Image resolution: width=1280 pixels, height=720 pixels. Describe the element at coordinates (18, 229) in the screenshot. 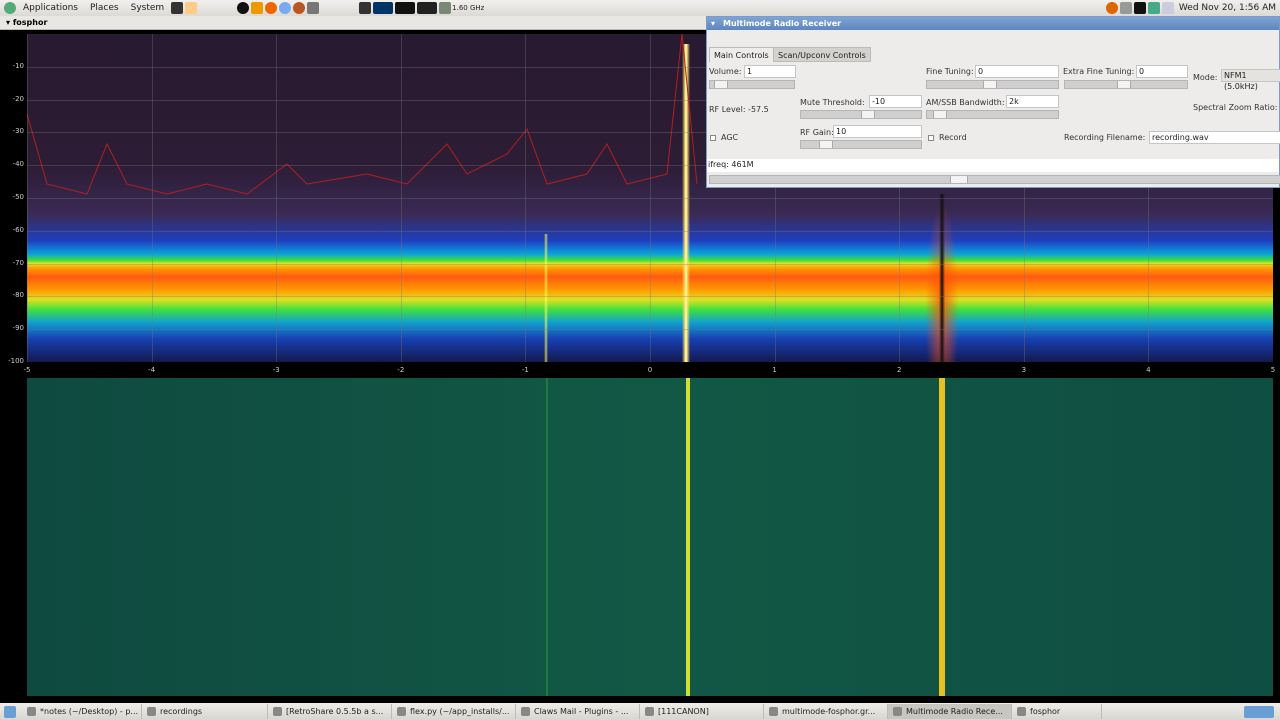

I see `y-tick-label: -60` at that location.